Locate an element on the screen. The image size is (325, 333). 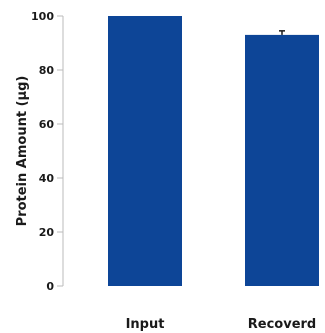
x-tick-label-input: Input is located at coordinates (145, 324).